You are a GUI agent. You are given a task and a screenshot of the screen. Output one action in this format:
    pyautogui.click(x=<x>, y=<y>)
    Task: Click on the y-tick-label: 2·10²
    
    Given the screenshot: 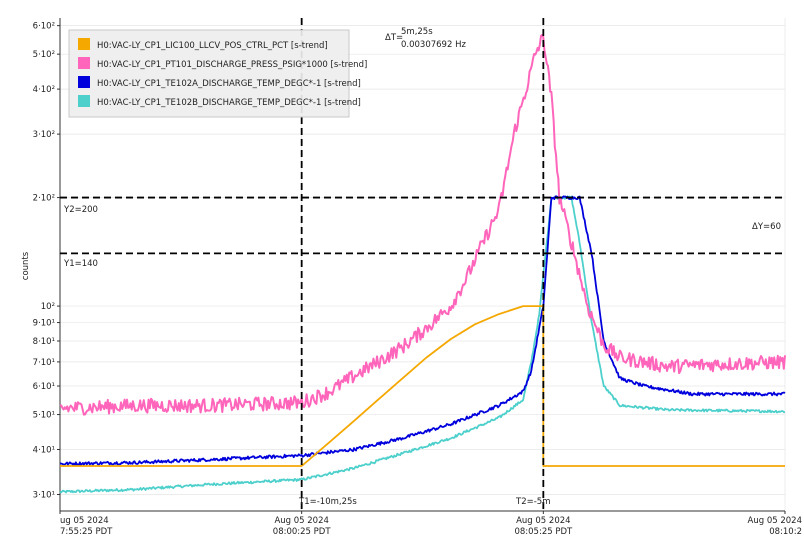 What is the action you would take?
    pyautogui.click(x=44, y=199)
    